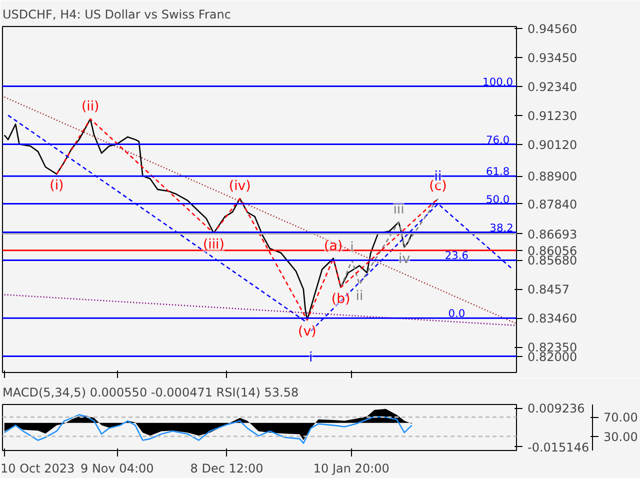  Describe the element at coordinates (556, 409) in the screenshot. I see `y-tick-label: 0.009236` at that location.